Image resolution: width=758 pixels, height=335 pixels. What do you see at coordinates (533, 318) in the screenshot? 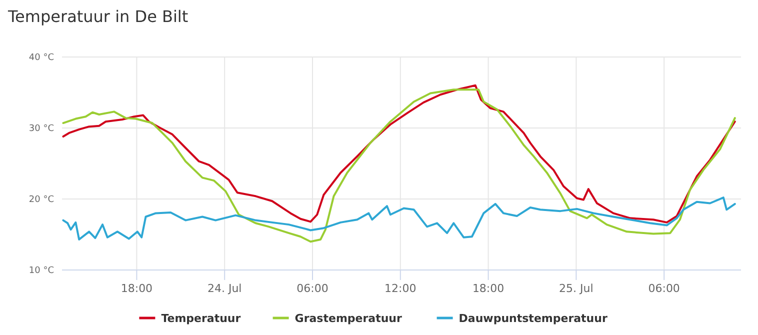
I see `legend-label: Dauwpuntstemperatuur` at bounding box center [533, 318].